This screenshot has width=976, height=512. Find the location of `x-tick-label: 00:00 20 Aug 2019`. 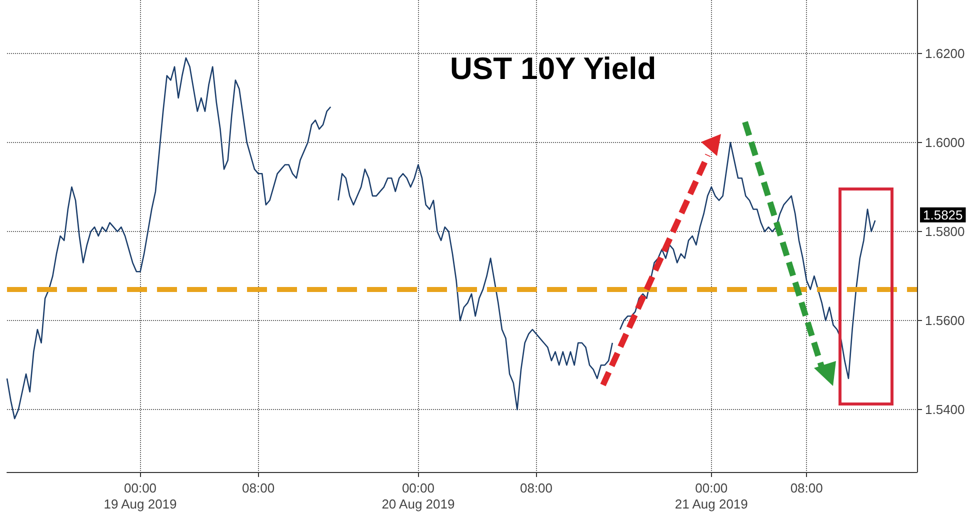

x-tick-label: 00:00 20 Aug 2019 is located at coordinates (418, 496).